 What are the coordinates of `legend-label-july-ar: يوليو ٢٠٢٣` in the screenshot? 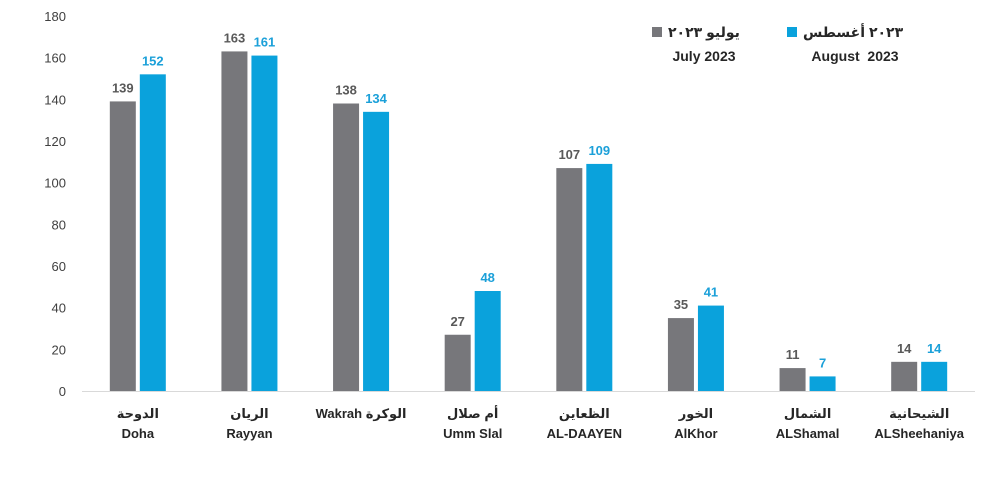 It's located at (704, 32).